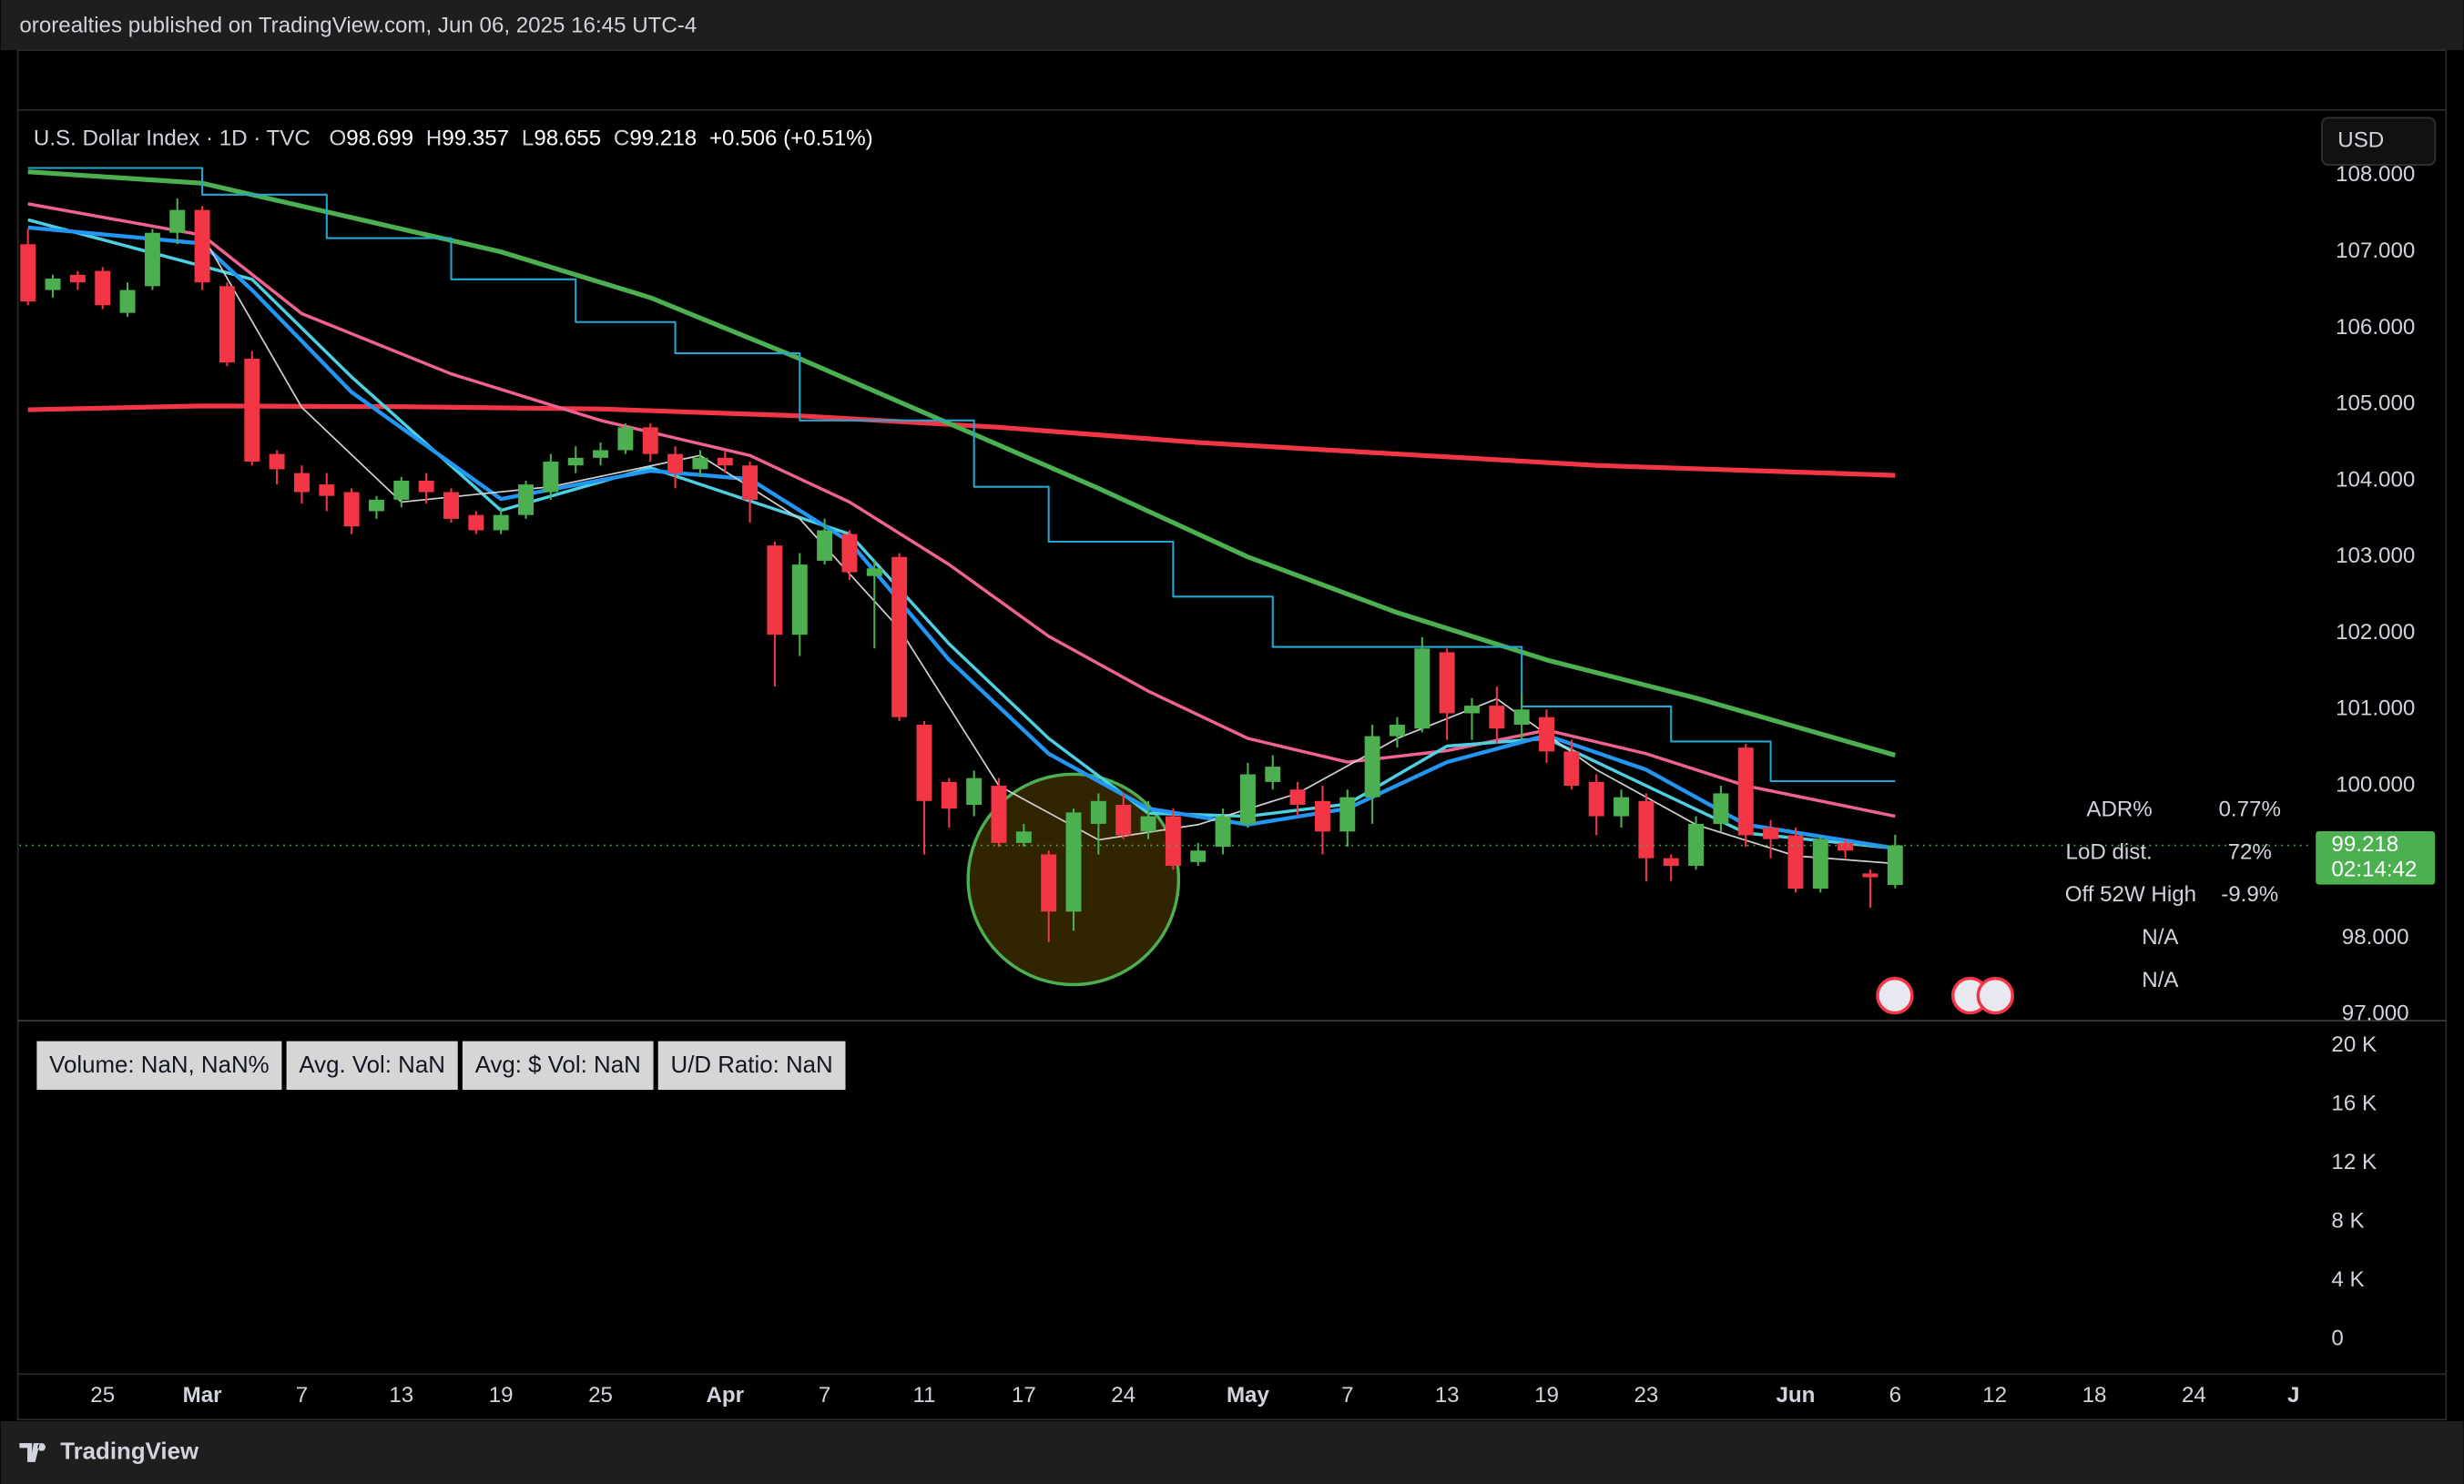 This screenshot has height=1484, width=2464. Describe the element at coordinates (1945, 995) in the screenshot. I see `event-icons` at that location.